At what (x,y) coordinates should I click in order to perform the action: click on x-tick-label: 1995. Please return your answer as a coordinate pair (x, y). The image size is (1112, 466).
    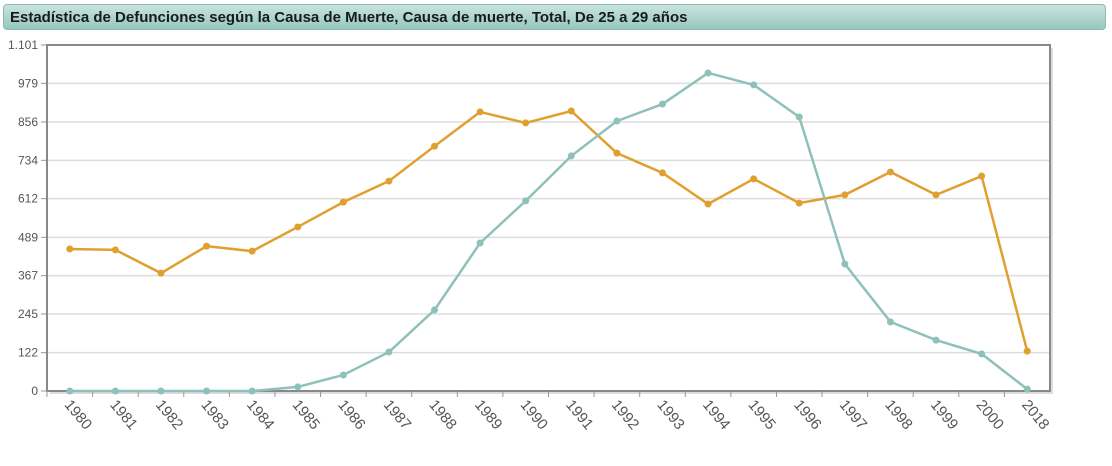
    Looking at the image, I should click on (762, 415).